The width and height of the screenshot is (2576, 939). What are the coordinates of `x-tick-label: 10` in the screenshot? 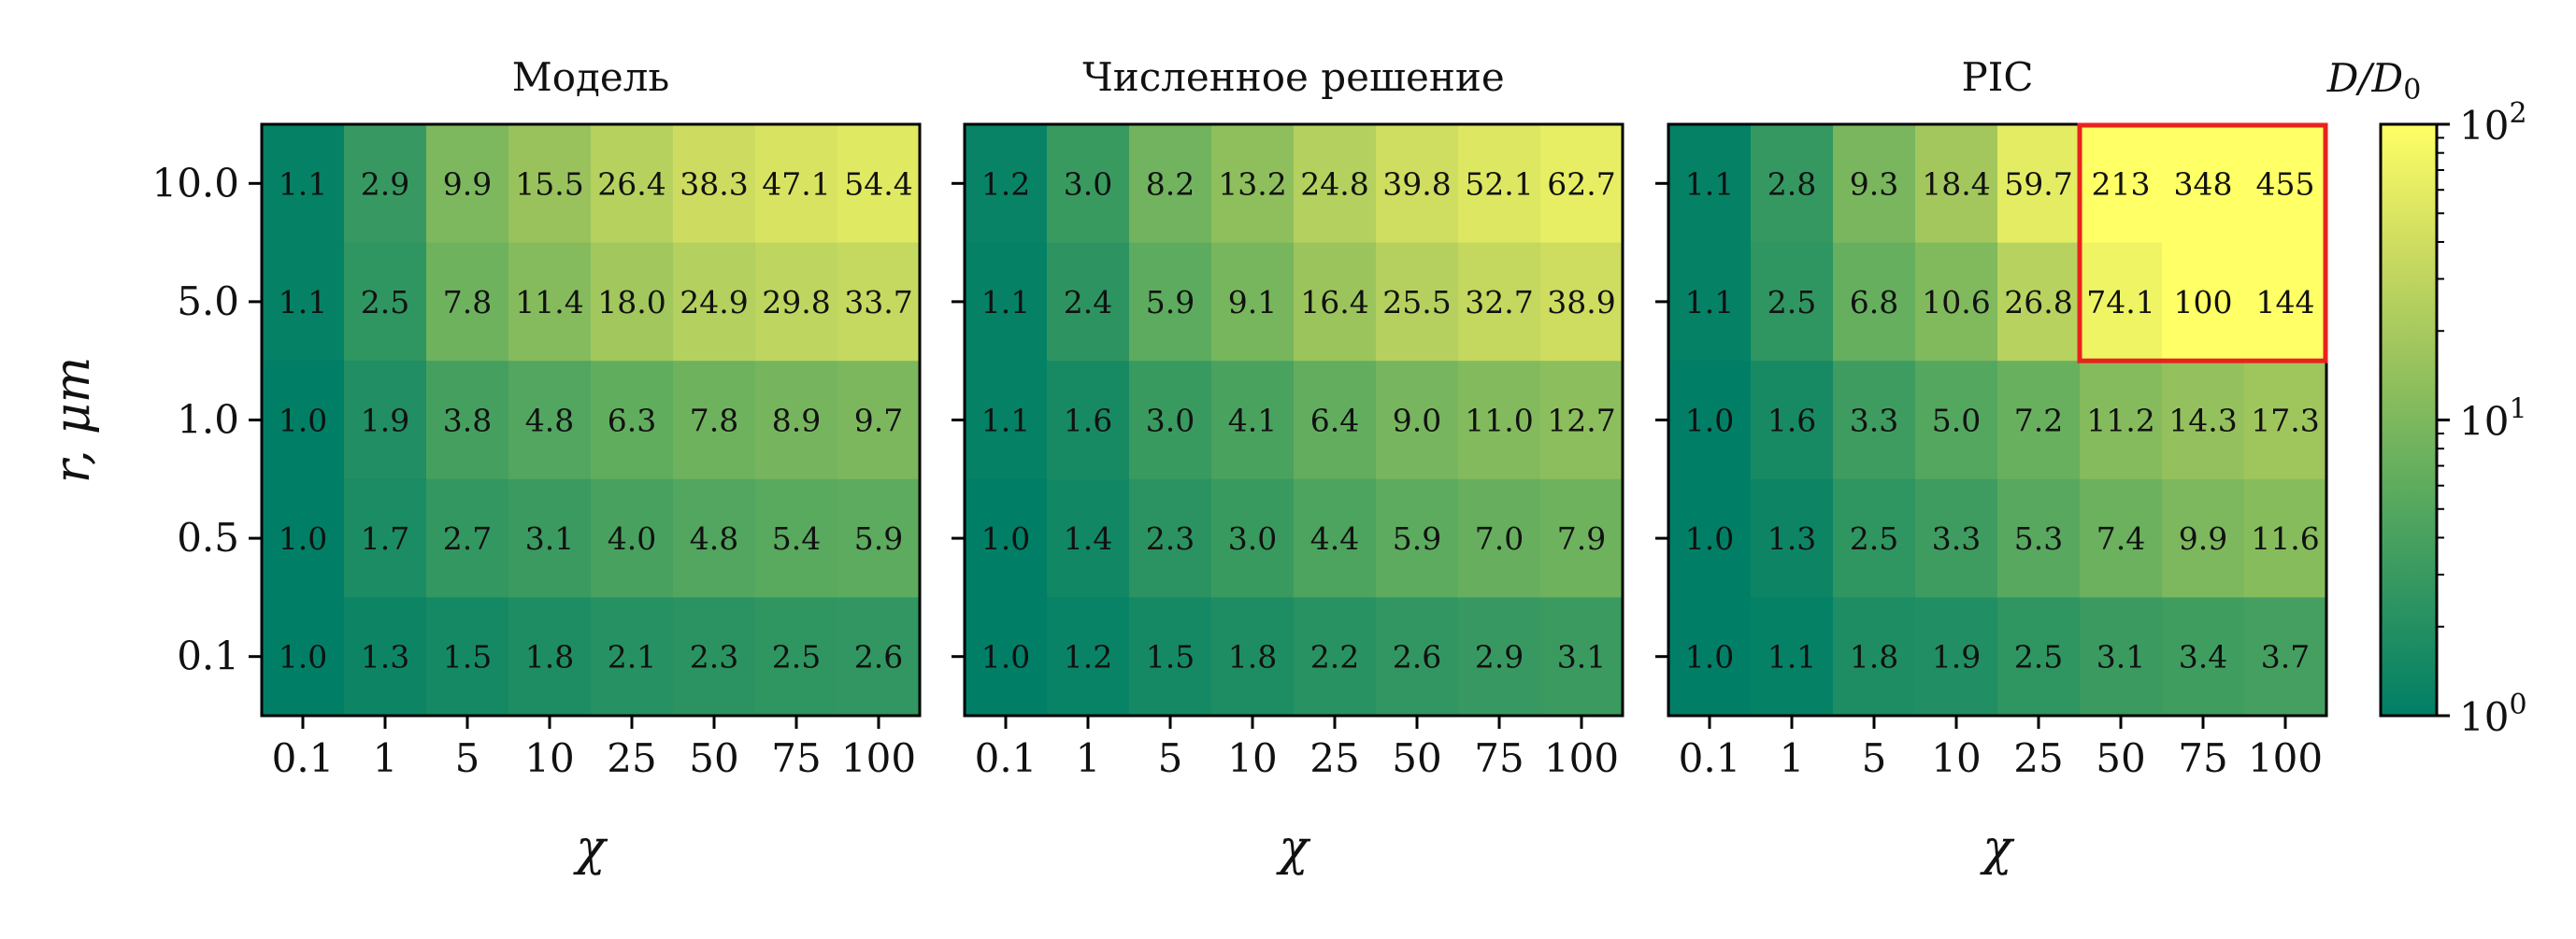 It's located at (1252, 758).